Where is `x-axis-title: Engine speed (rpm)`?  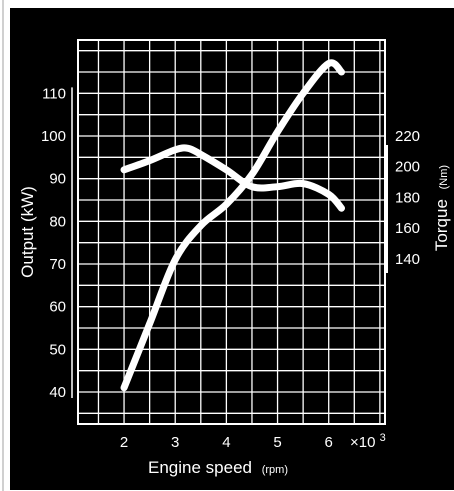
x-axis-title: Engine speed (rpm) is located at coordinates (218, 467).